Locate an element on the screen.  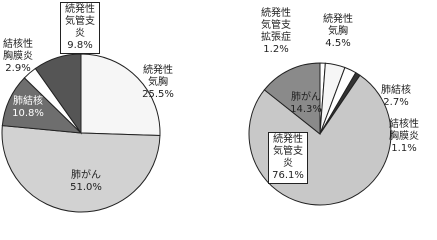
slice-label: 肺がん 51.0% is located at coordinates (86, 182).